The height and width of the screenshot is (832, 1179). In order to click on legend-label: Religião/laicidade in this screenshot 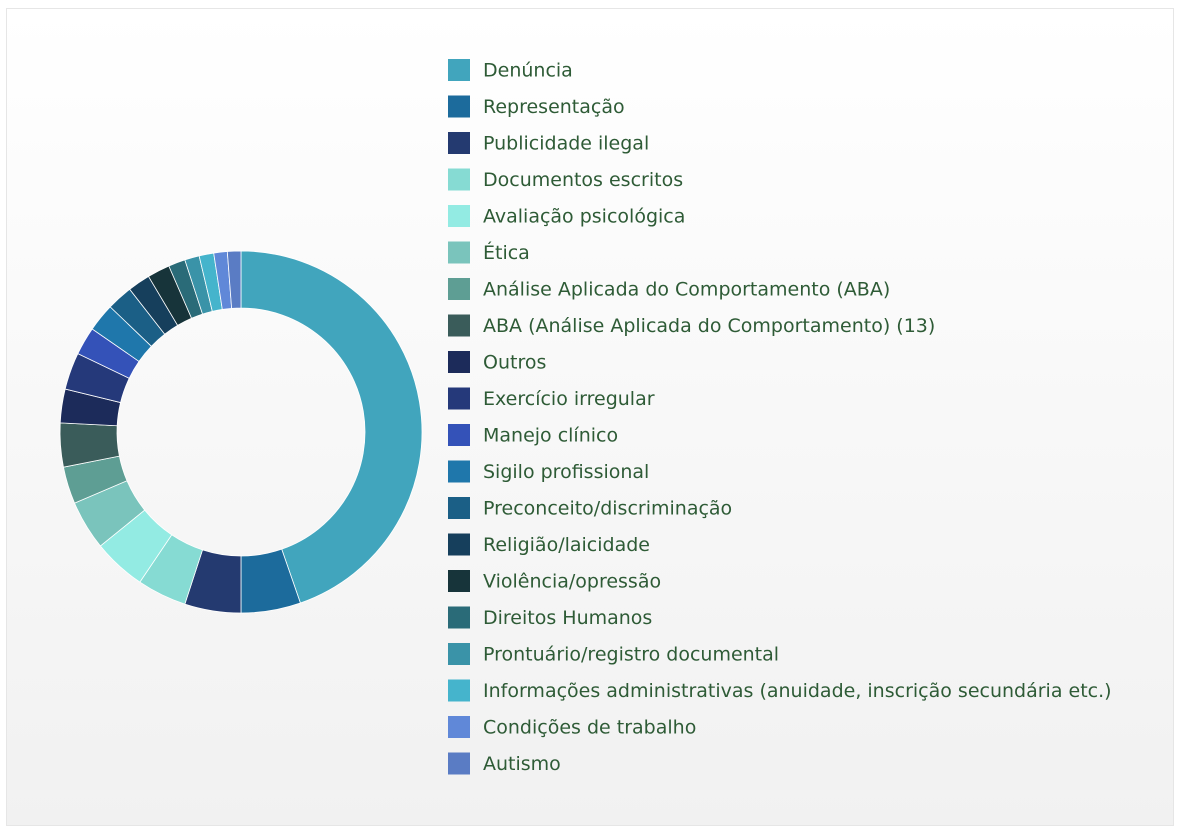, I will do `click(566, 545)`.